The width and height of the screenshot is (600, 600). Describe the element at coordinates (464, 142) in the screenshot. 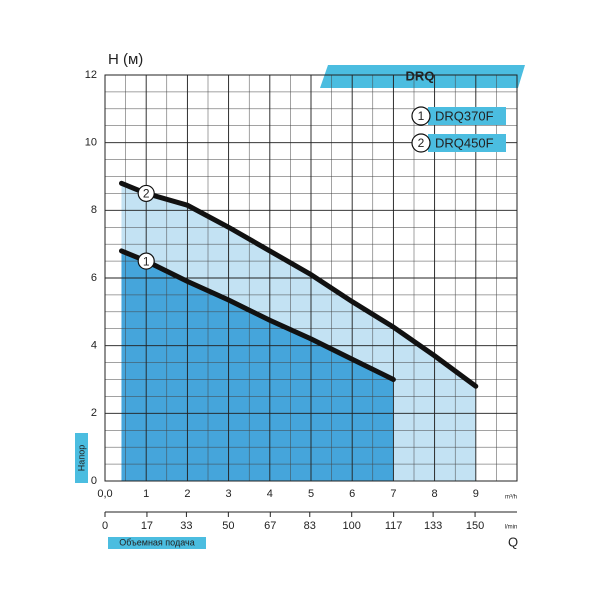

I see `legend-label: DRQ450F` at that location.